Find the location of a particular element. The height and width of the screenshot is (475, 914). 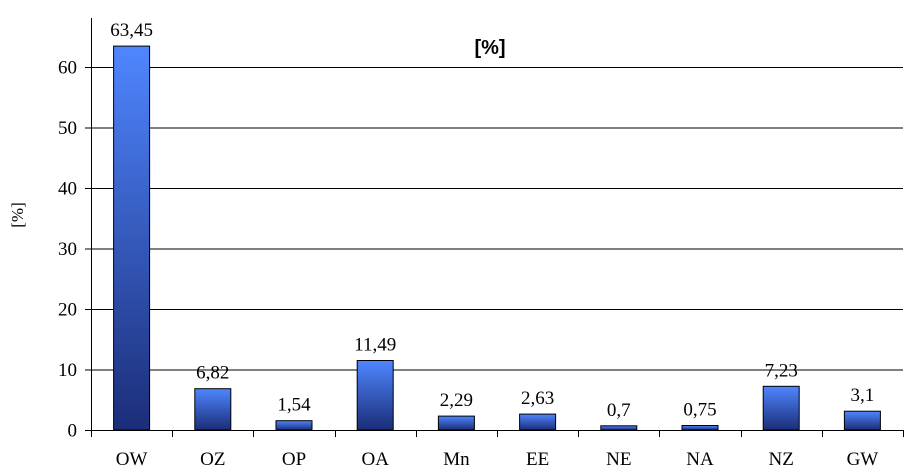

x-tick-label: OW is located at coordinates (132, 459).